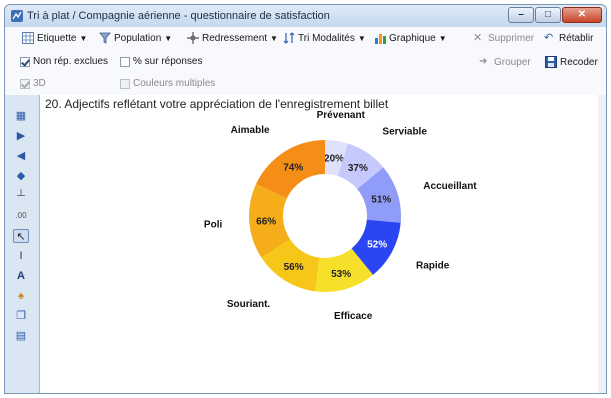 This screenshot has width=611, height=398. Describe the element at coordinates (549, 38) in the screenshot. I see `undo-icon: ↶` at that location.